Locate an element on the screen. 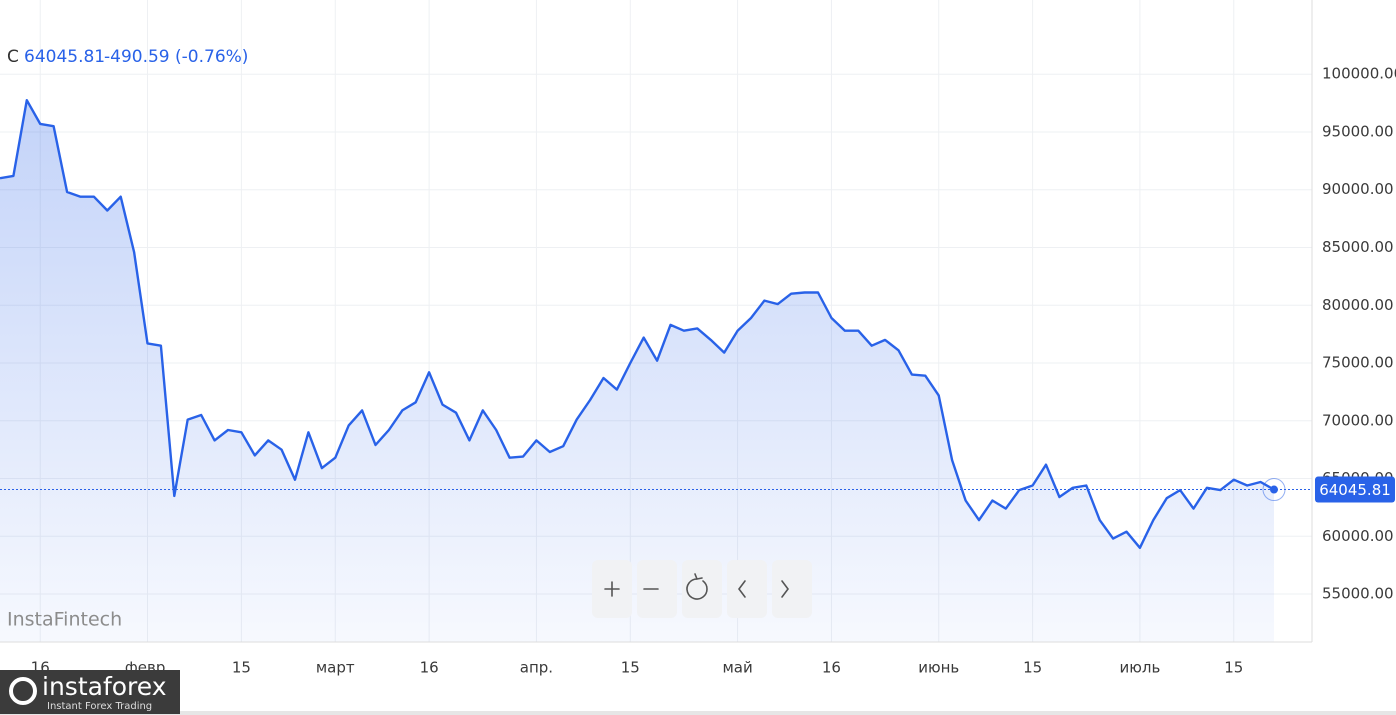  y-tick-label: 55000.00 is located at coordinates (1358, 594).